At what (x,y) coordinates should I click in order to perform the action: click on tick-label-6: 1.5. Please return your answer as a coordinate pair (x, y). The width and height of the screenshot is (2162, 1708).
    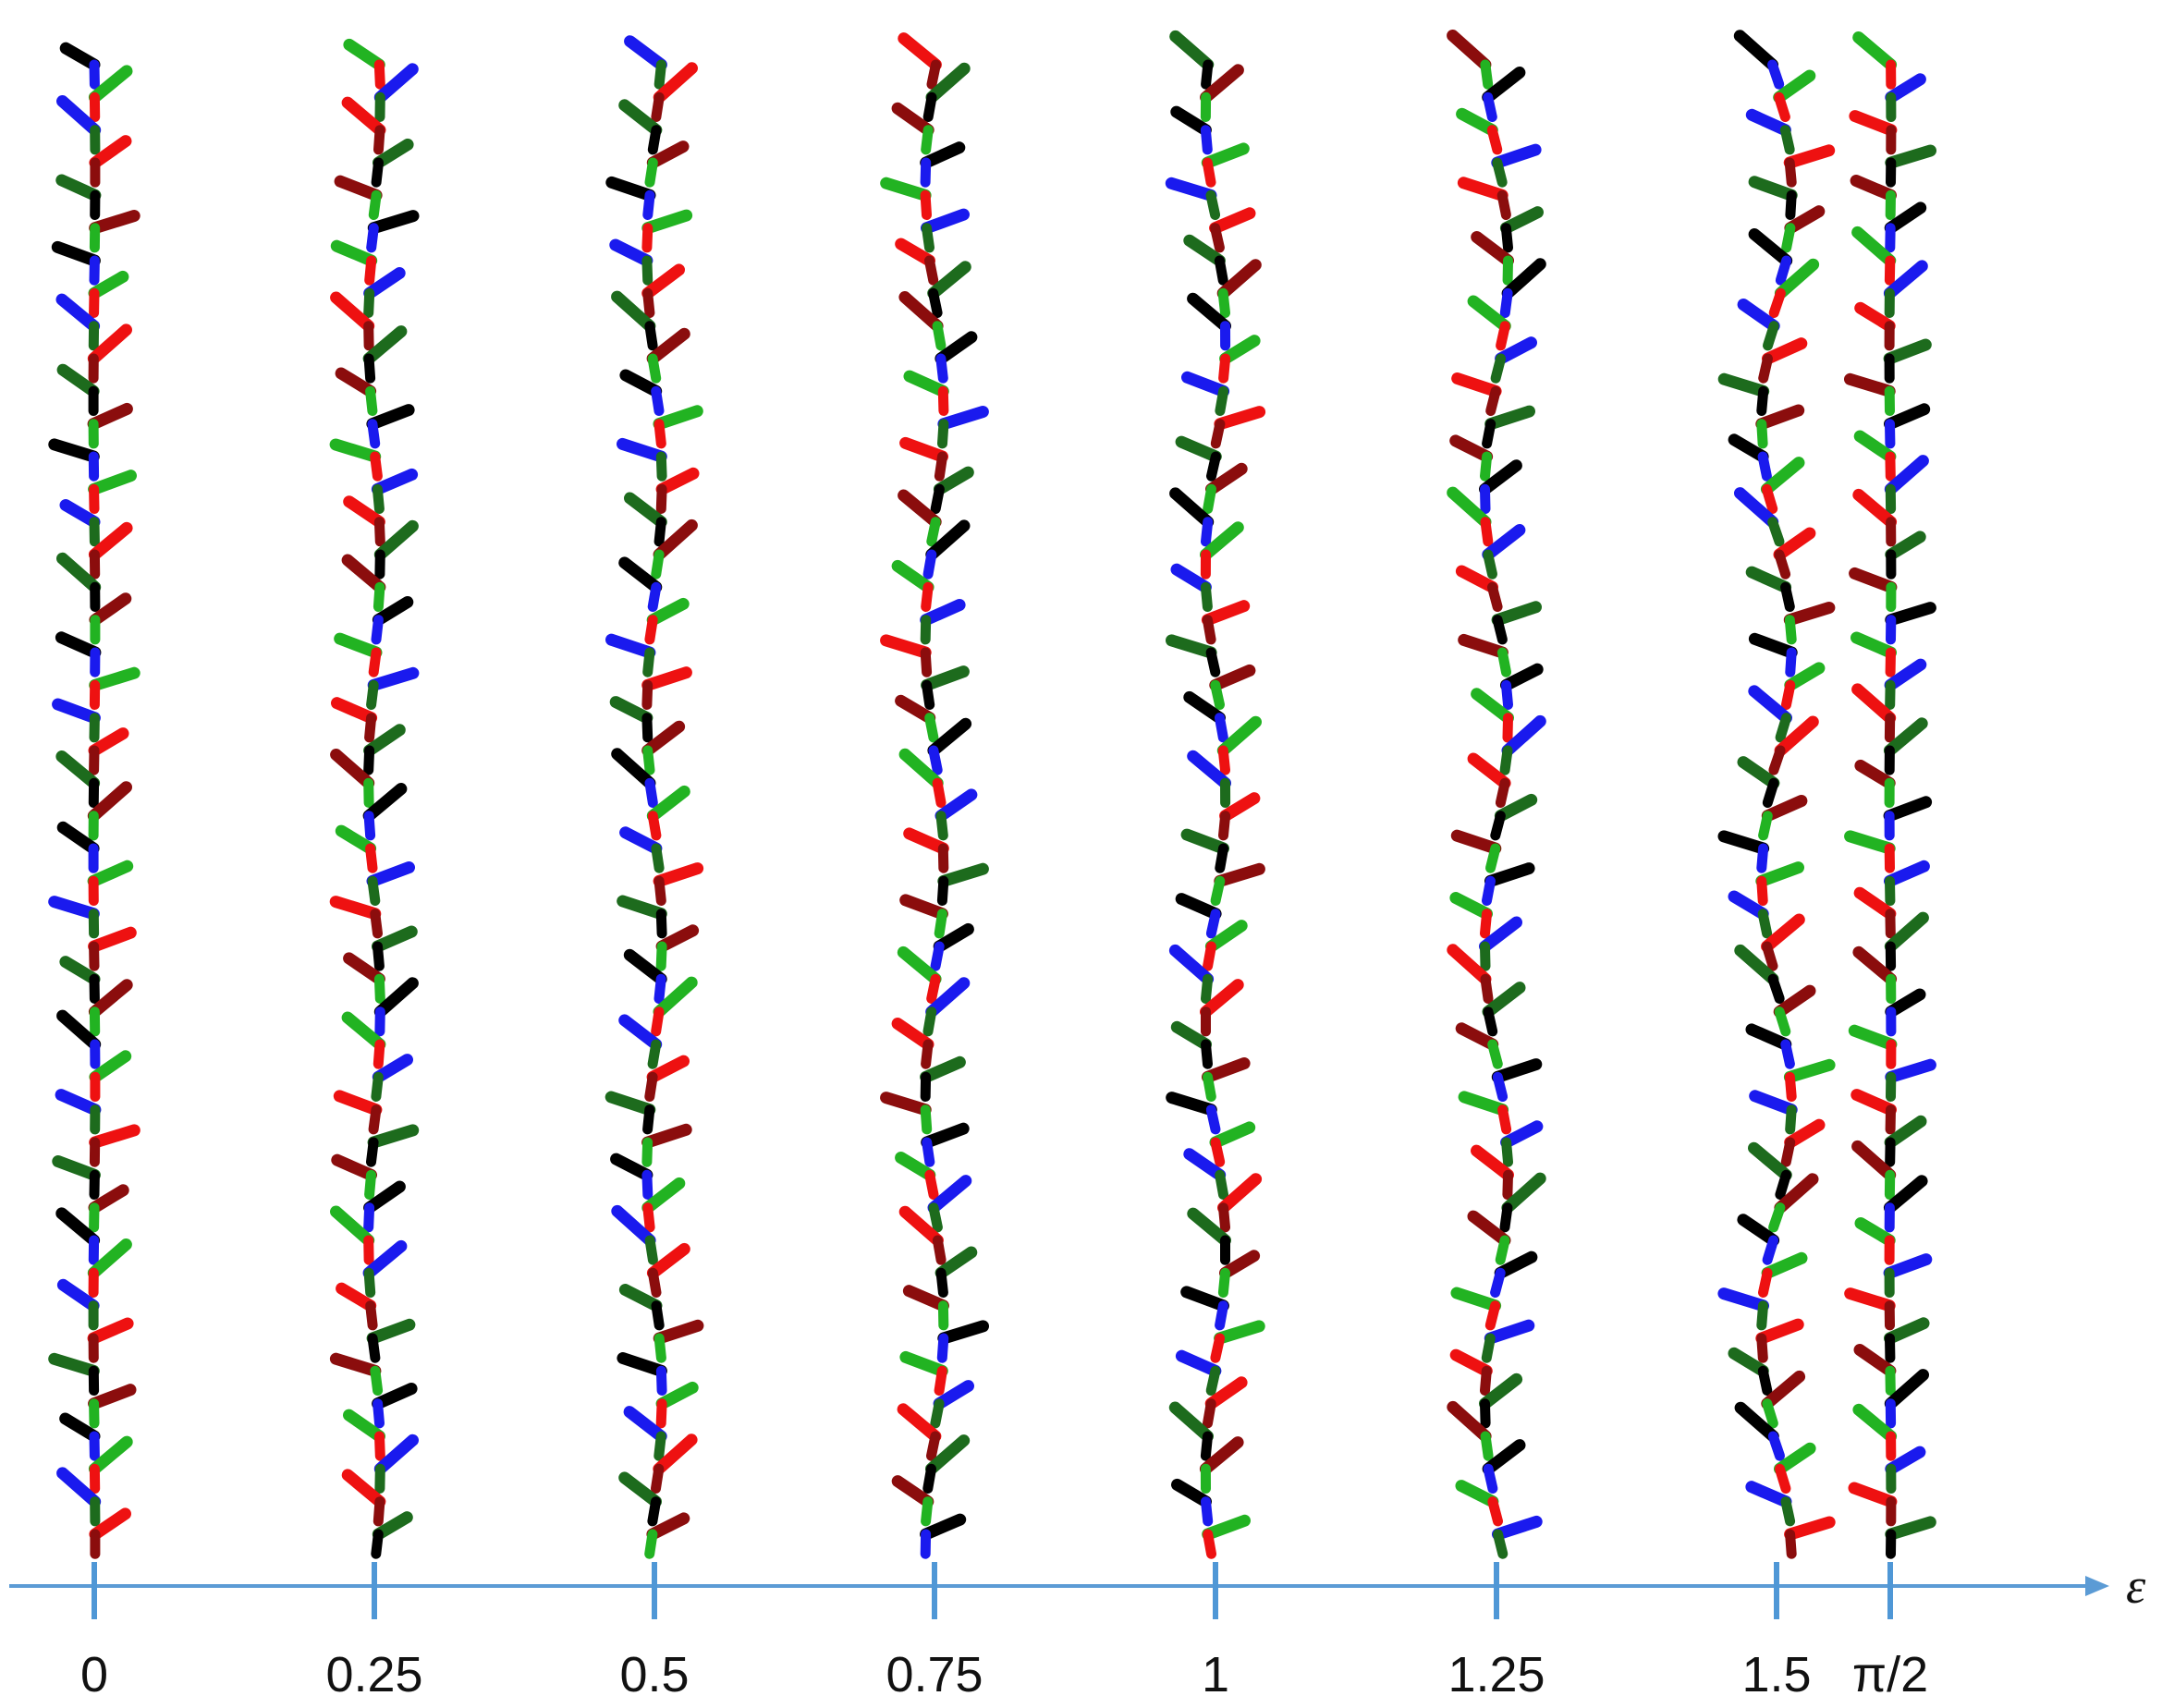
    Looking at the image, I should click on (1776, 1674).